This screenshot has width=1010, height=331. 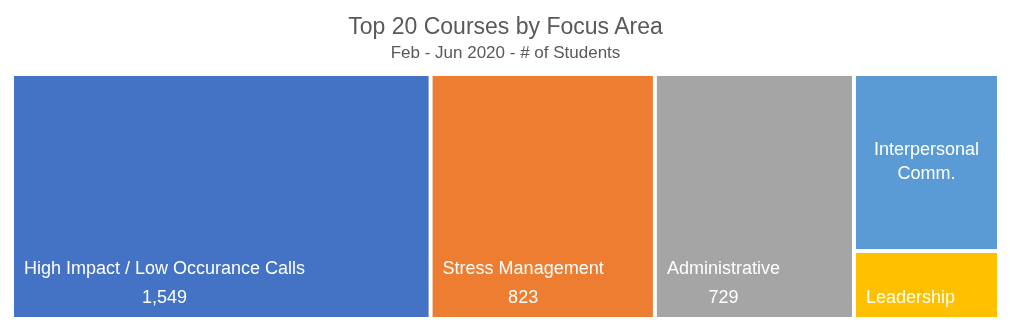 What do you see at coordinates (523, 296) in the screenshot?
I see `data-label: 823` at bounding box center [523, 296].